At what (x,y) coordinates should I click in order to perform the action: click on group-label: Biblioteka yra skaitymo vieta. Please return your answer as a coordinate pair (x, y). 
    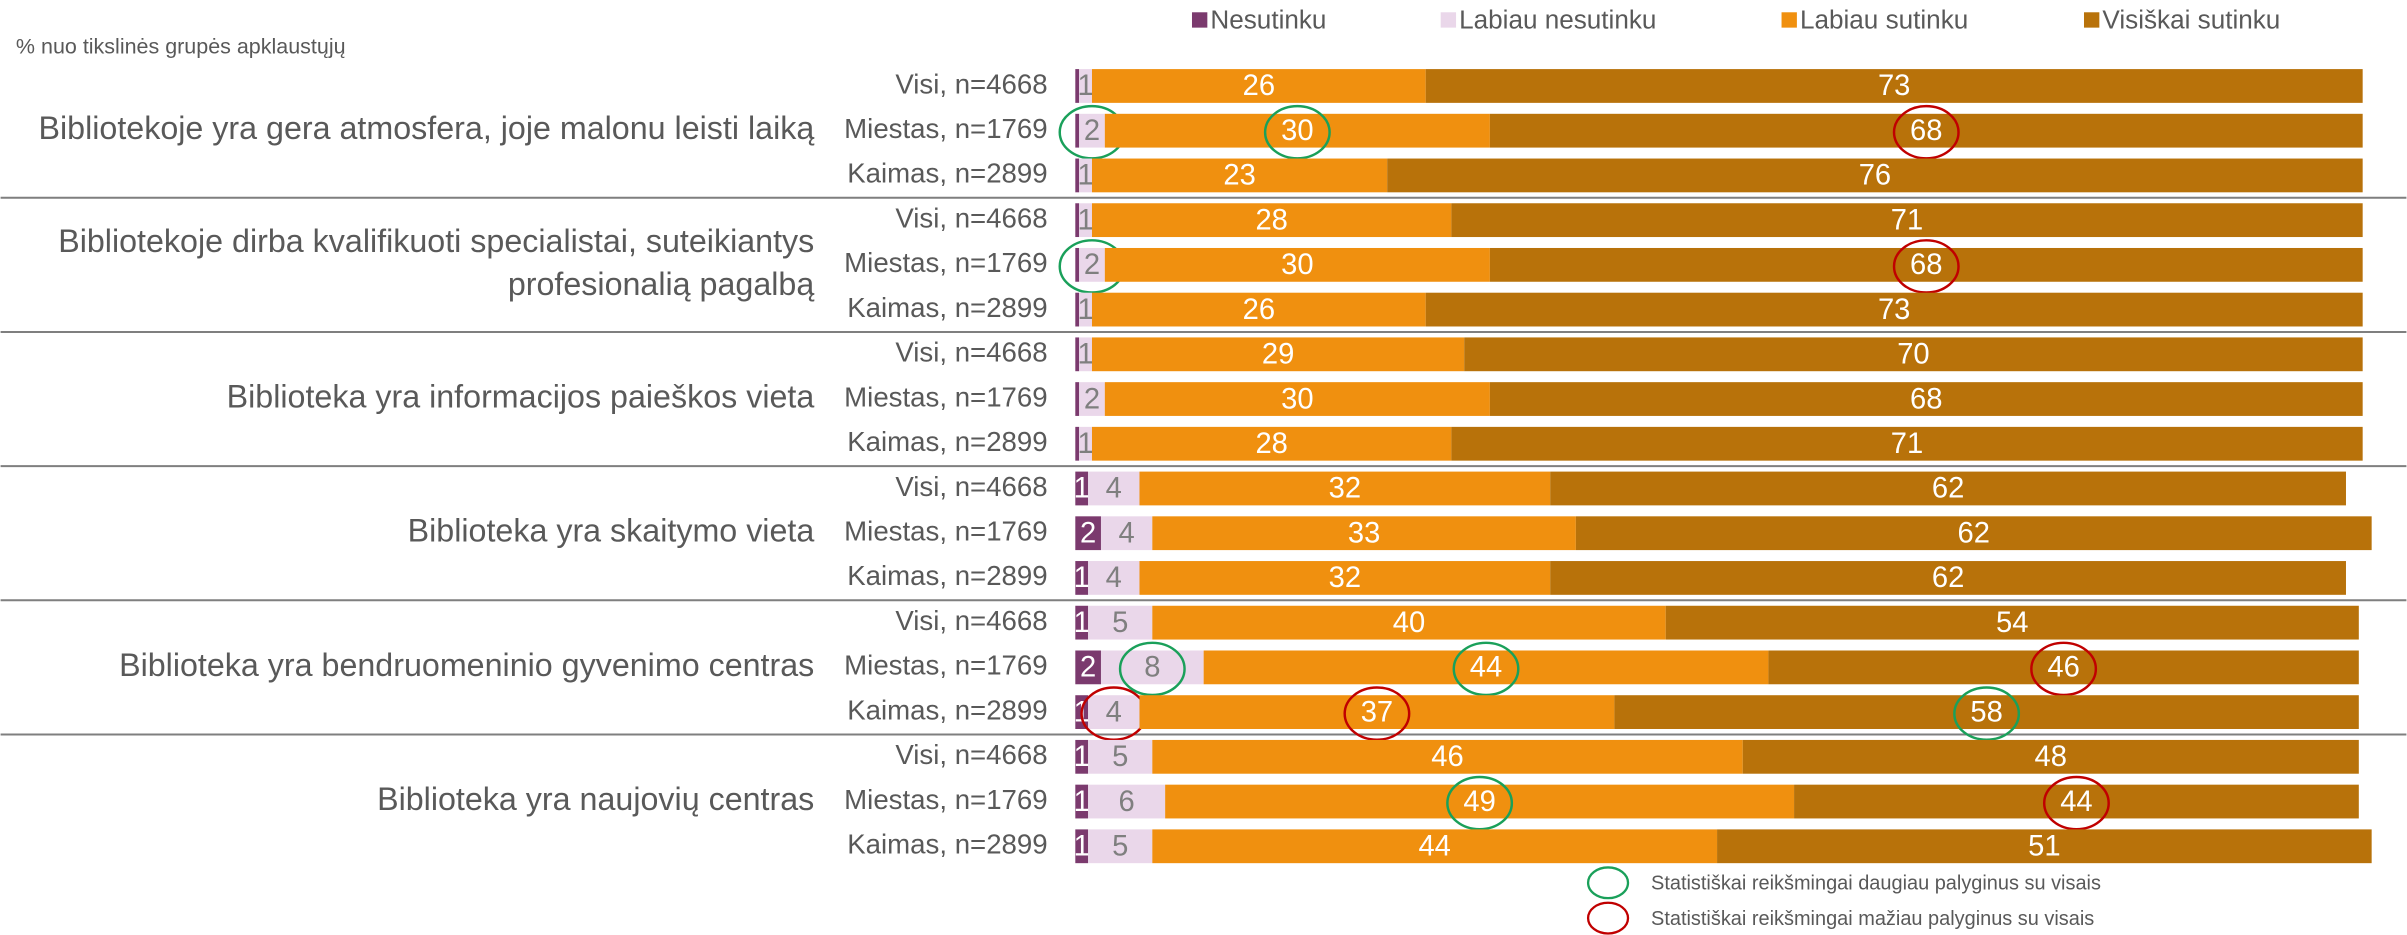
    Looking at the image, I should click on (611, 531).